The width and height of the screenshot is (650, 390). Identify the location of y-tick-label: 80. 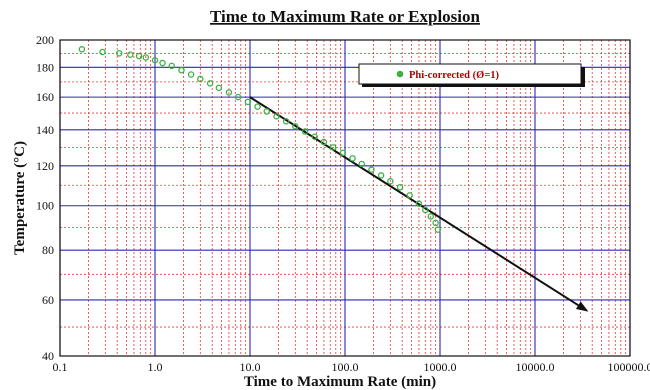
(48, 250).